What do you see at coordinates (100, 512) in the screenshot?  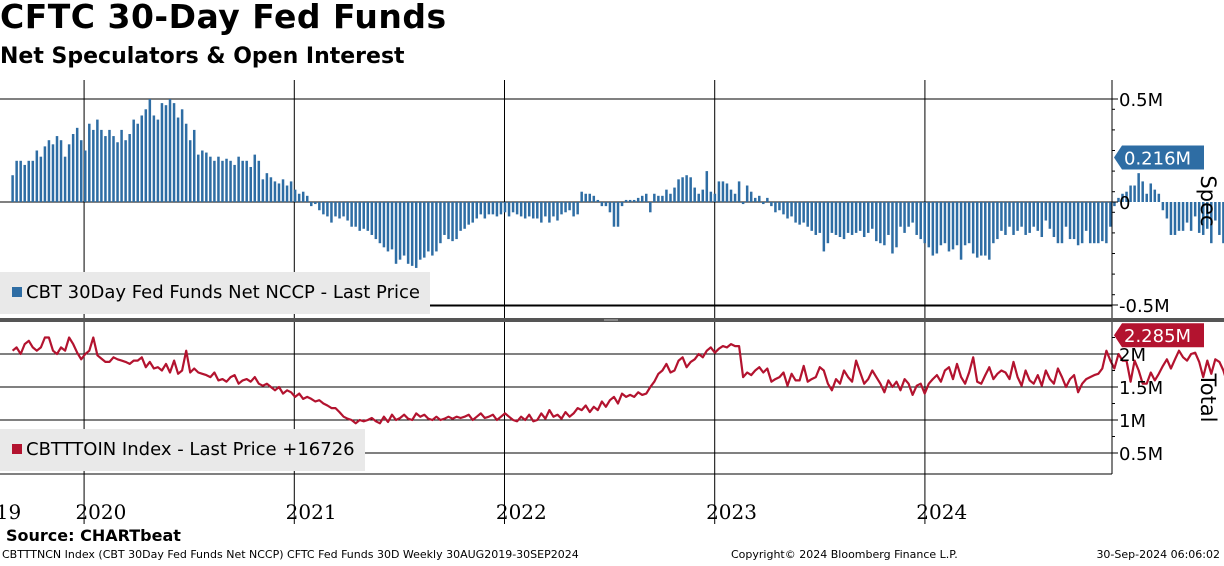 I see `x-year-label: 2020` at bounding box center [100, 512].